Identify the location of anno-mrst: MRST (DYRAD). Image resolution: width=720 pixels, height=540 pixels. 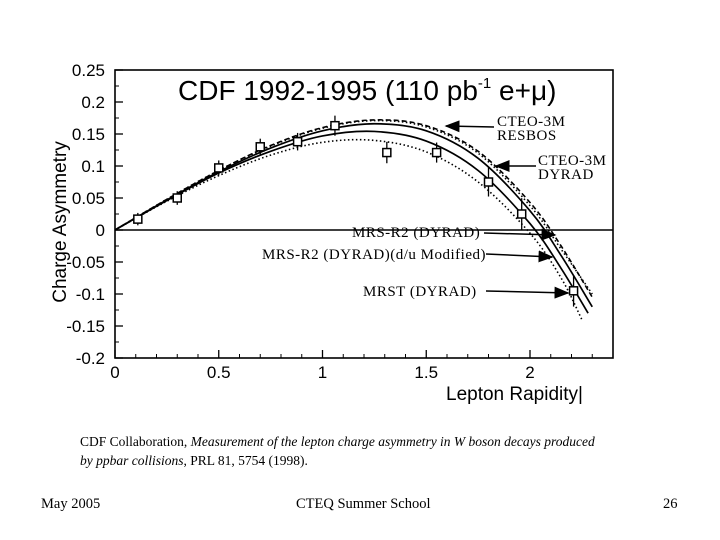
(420, 292).